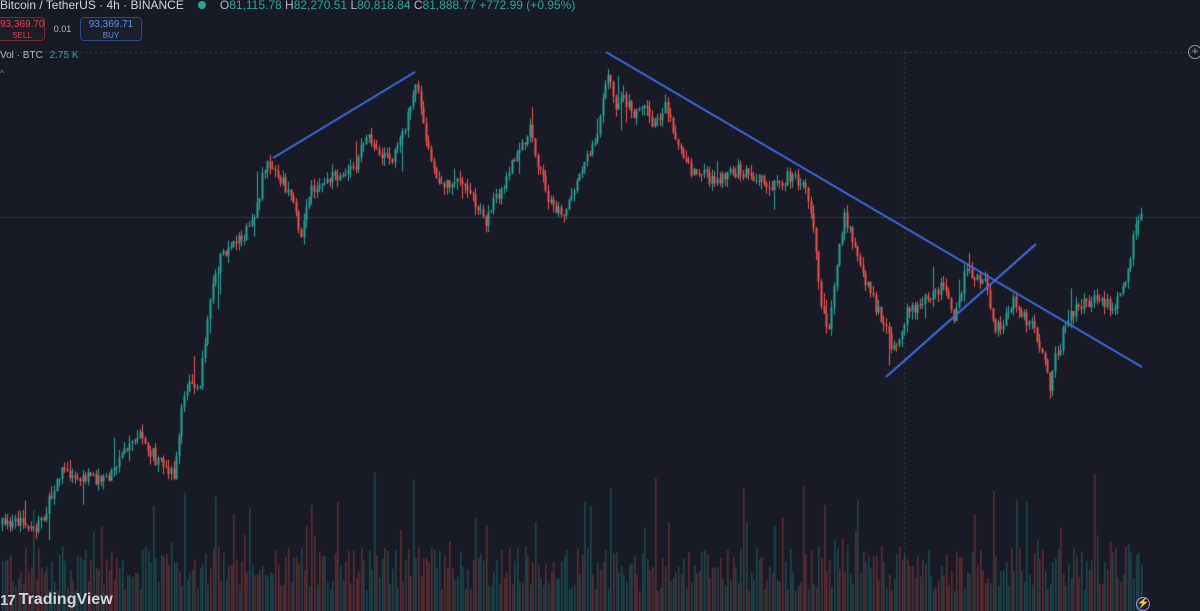 This screenshot has height=611, width=1200. I want to click on plus-circle-icon: +, so click(1194, 52).